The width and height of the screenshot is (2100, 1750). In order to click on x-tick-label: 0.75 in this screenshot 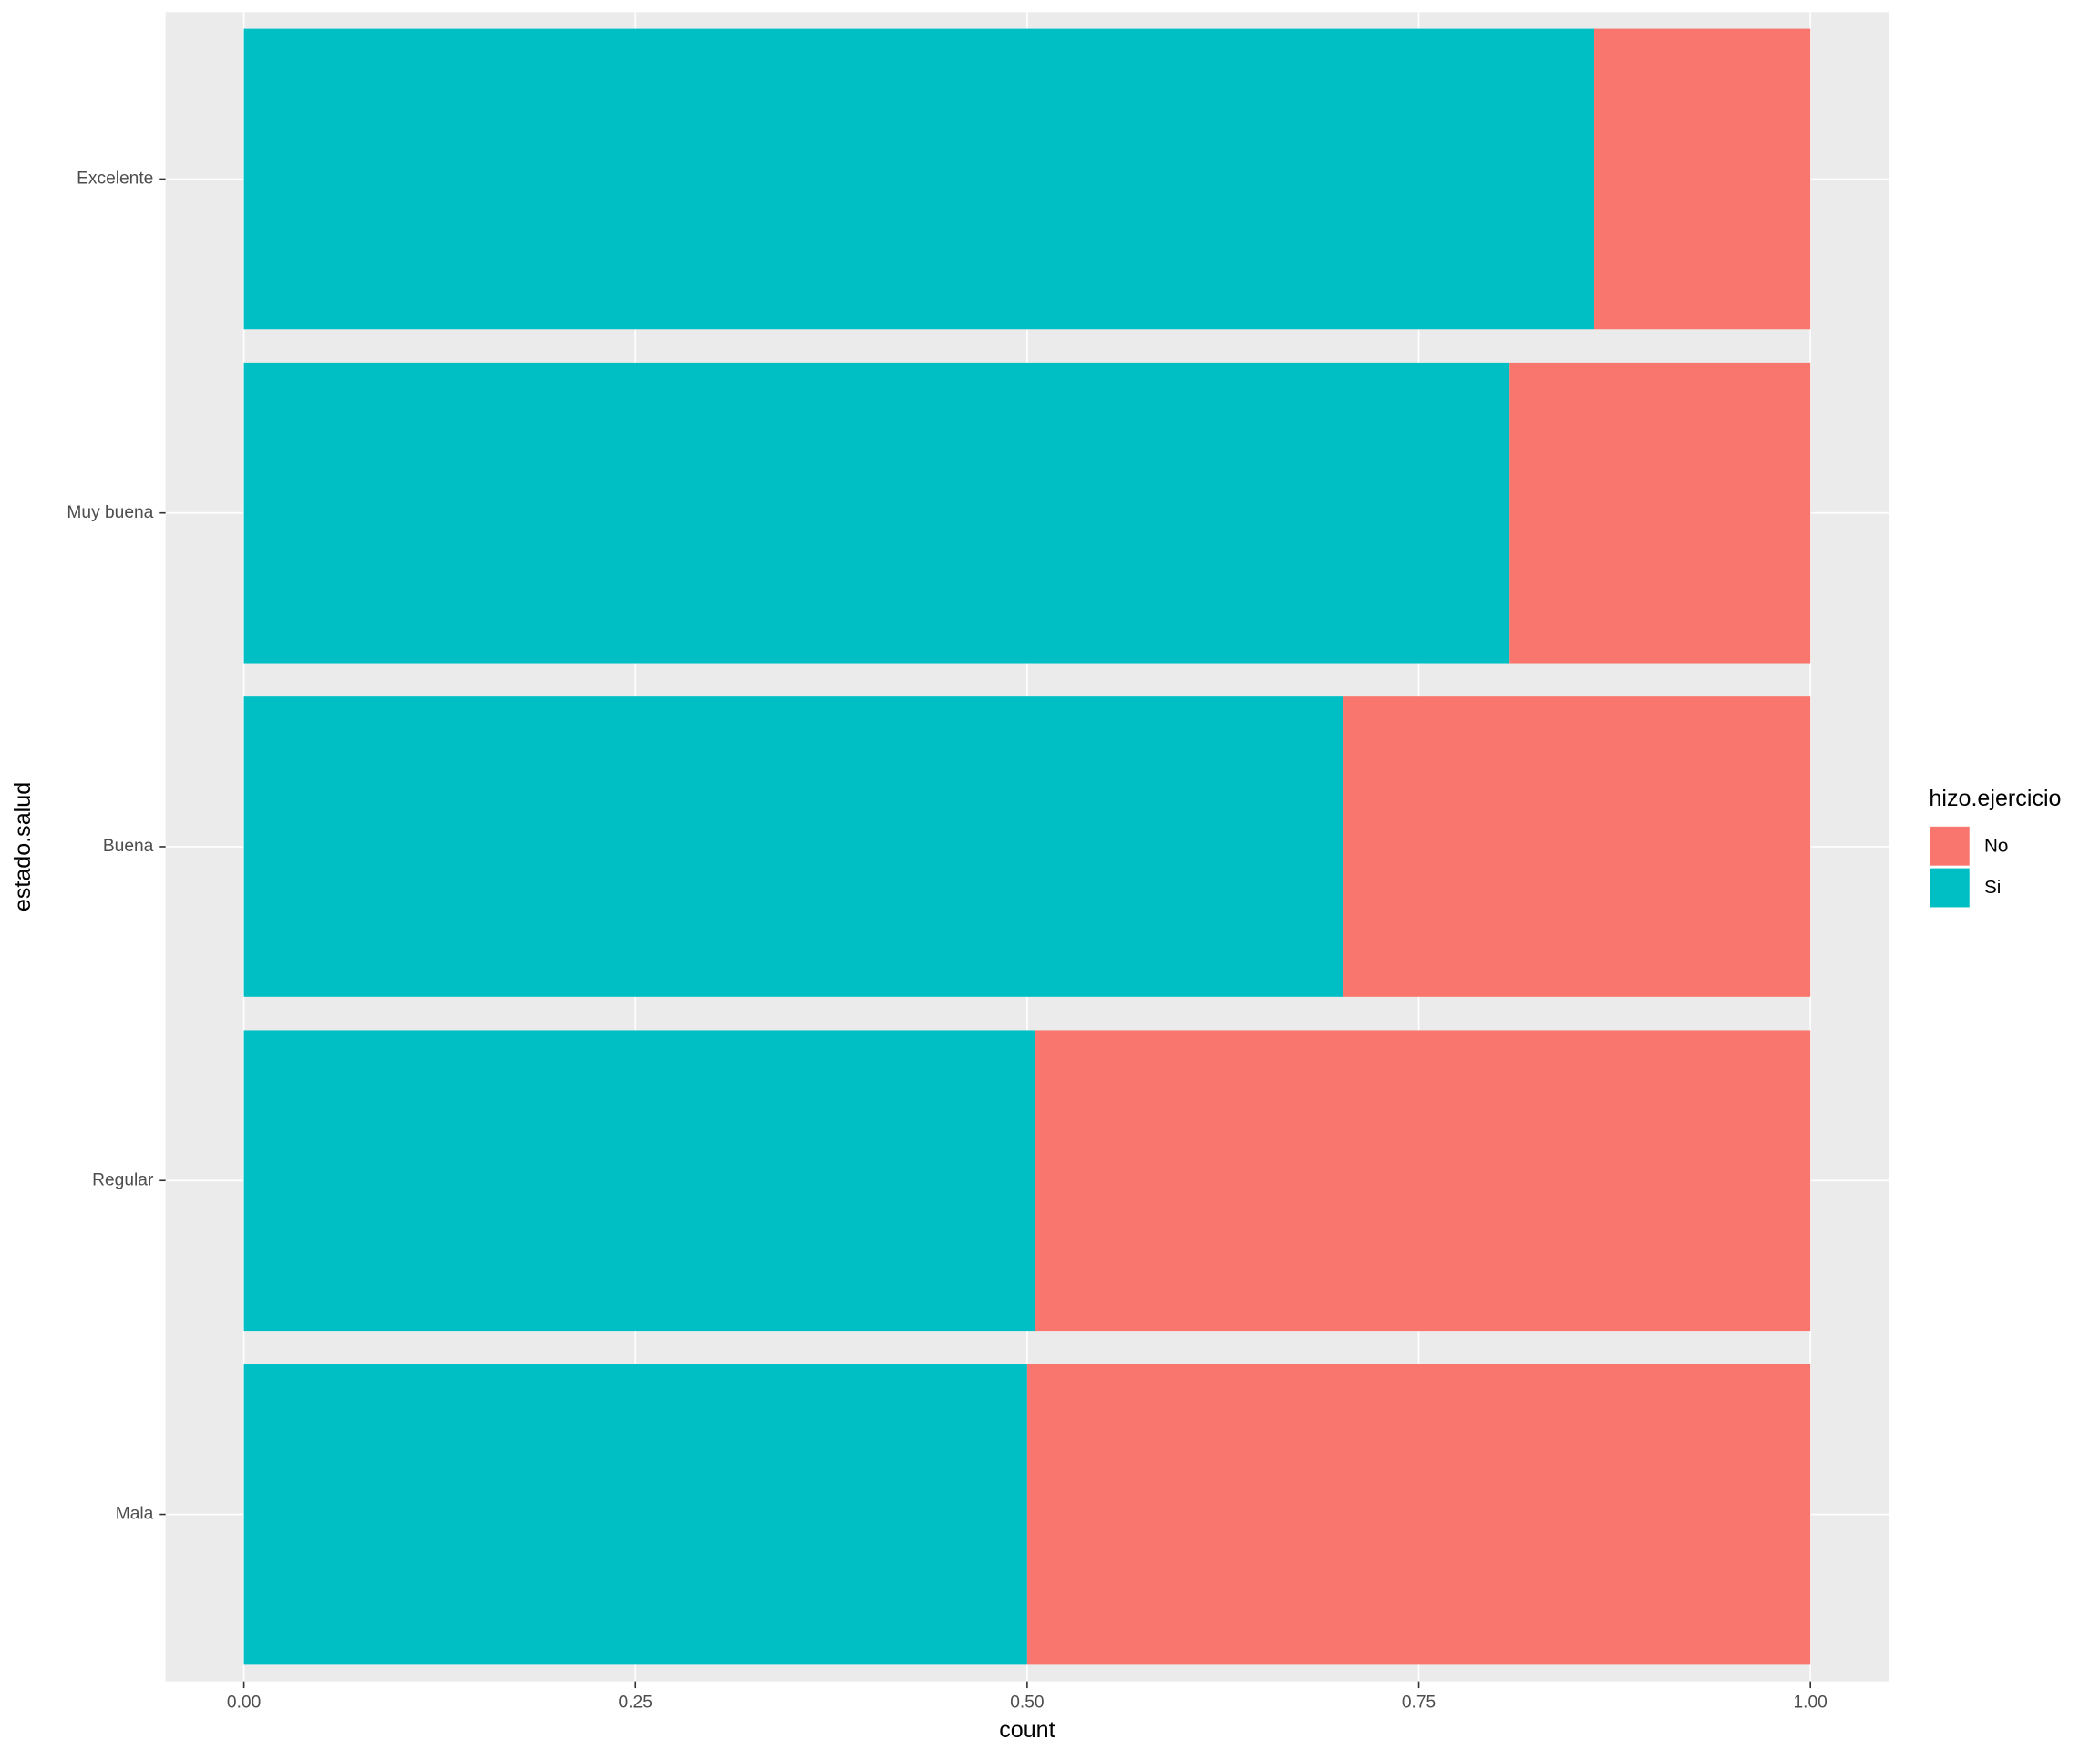, I will do `click(1419, 1703)`.